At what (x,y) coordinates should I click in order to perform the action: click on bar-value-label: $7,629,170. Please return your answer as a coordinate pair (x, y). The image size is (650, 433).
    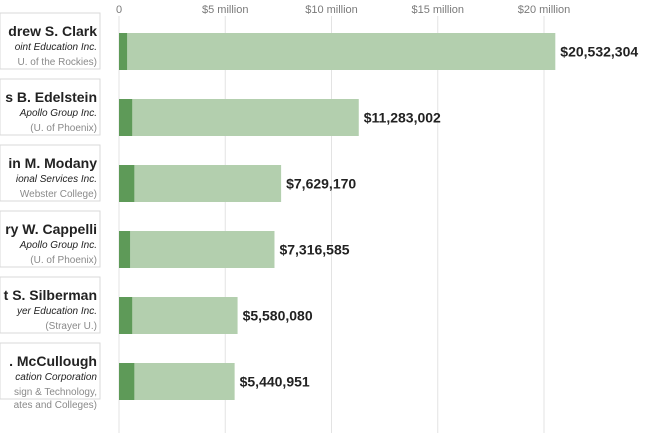
    Looking at the image, I should click on (321, 184).